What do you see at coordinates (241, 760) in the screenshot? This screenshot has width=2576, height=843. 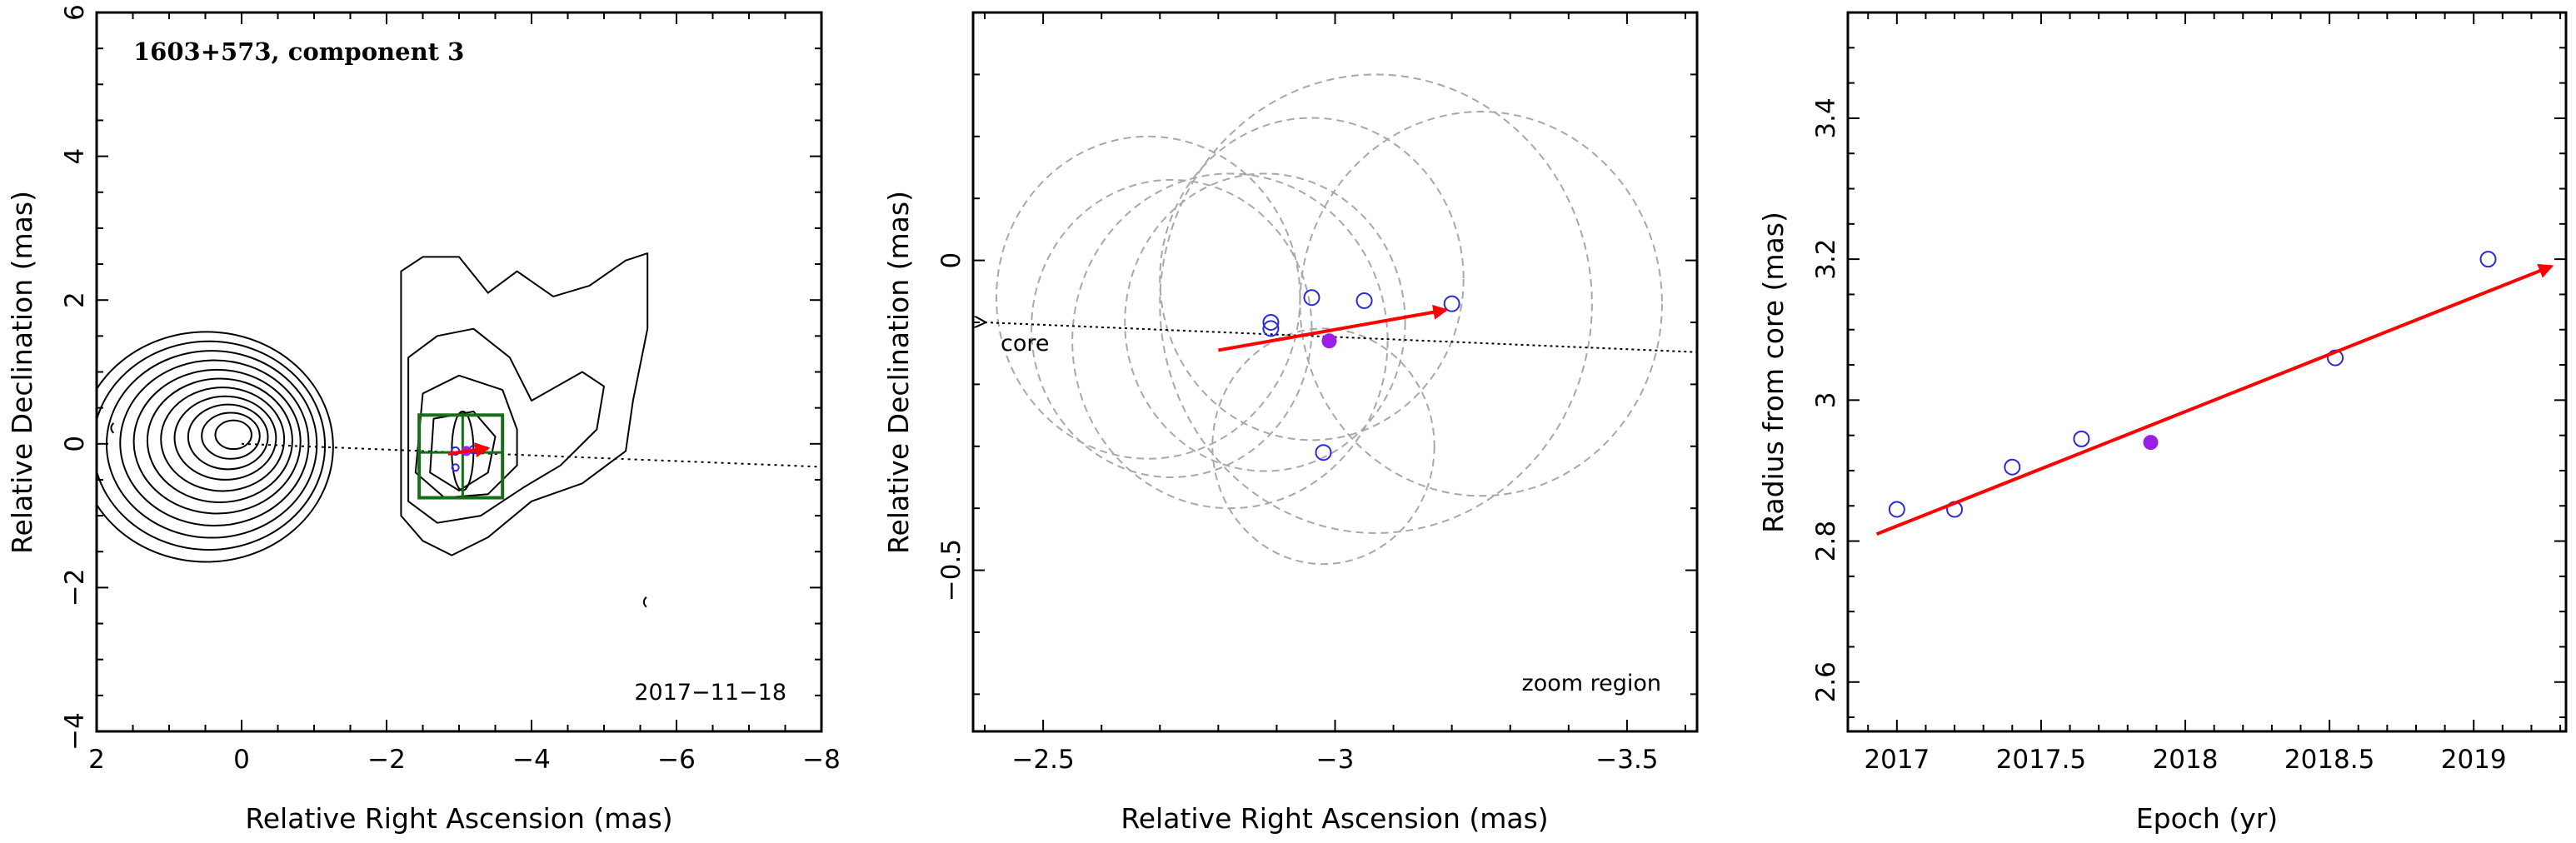 I see `x-tick-label: 0` at bounding box center [241, 760].